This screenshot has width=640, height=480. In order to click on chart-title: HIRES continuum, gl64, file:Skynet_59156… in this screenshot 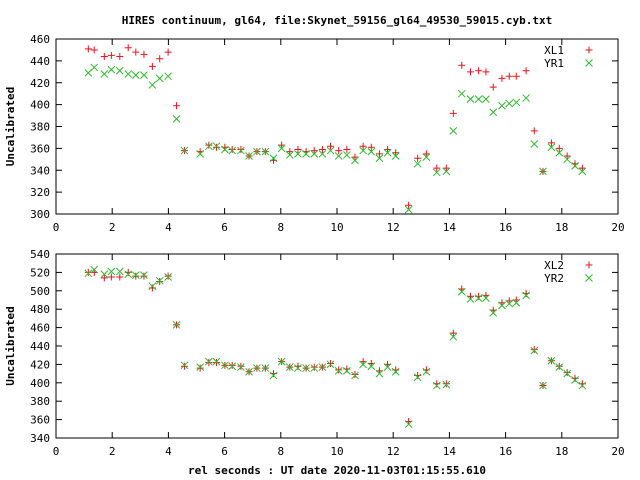, I will do `click(337, 20)`.